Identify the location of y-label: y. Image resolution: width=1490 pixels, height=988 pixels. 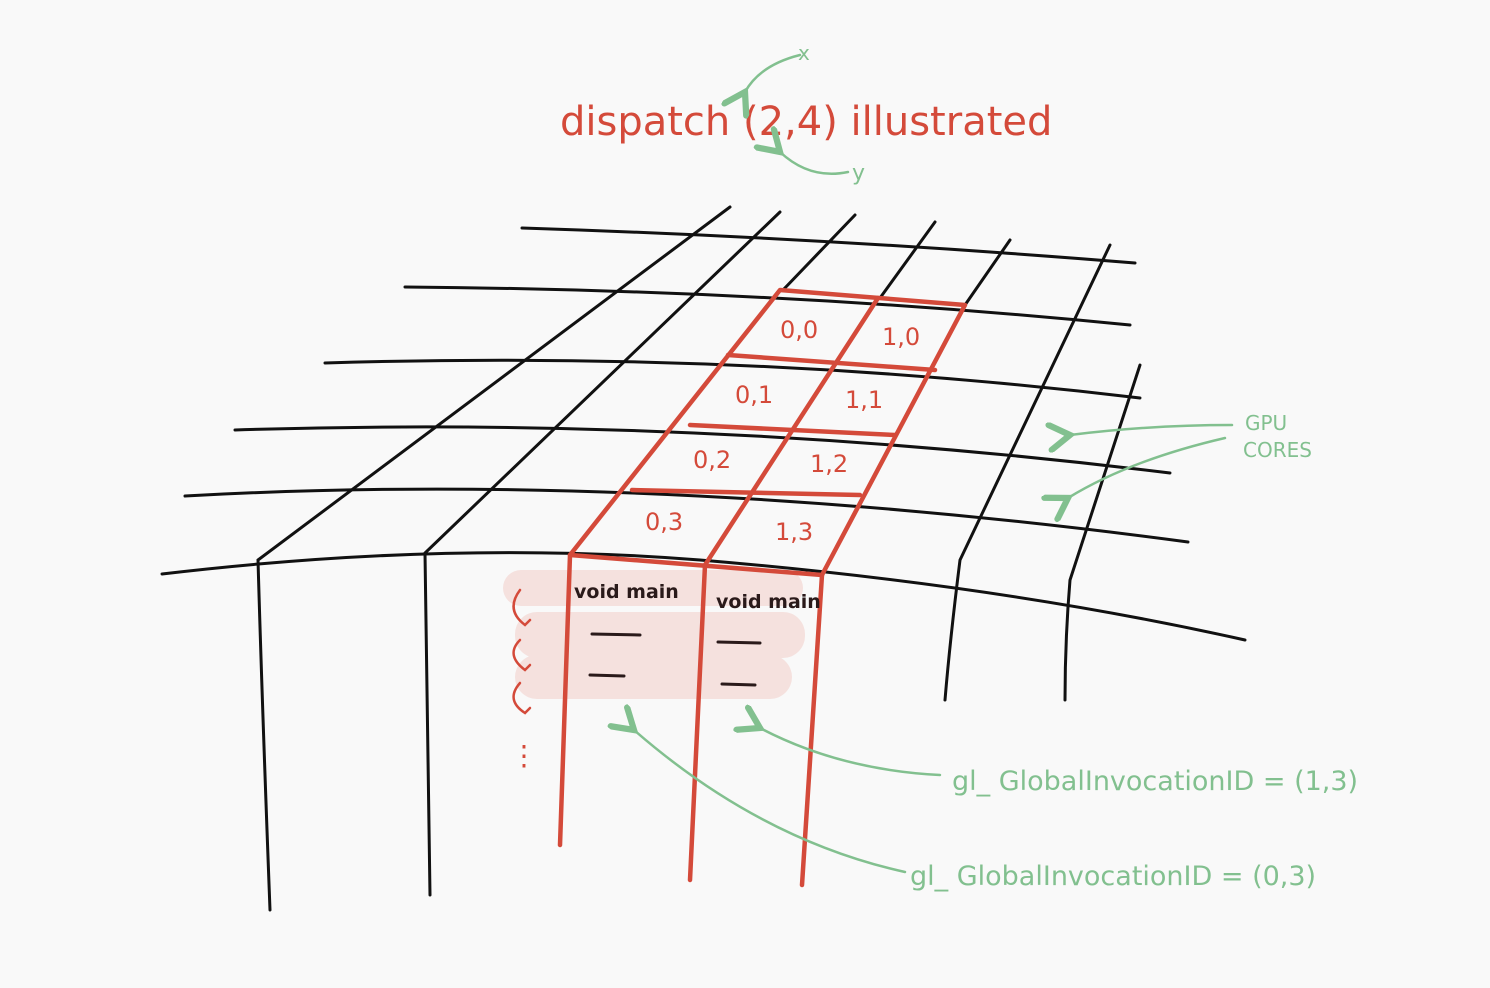
(858, 173).